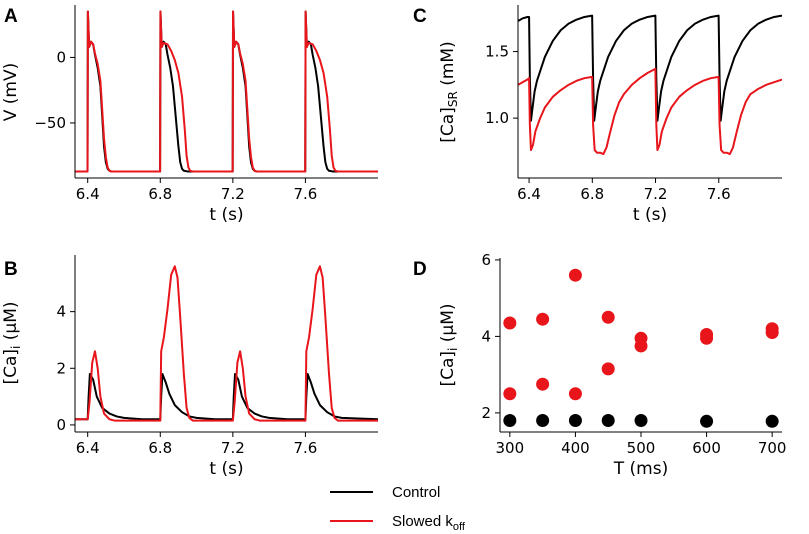 Image resolution: width=809 pixels, height=534 pixels. Describe the element at coordinates (226, 469) in the screenshot. I see `x-axis-label-B: t (s)` at that location.